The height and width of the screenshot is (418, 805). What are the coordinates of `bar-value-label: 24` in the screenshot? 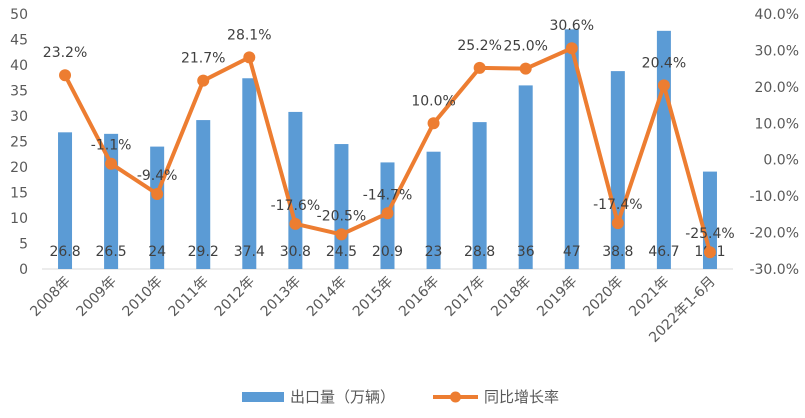 It's located at (157, 252).